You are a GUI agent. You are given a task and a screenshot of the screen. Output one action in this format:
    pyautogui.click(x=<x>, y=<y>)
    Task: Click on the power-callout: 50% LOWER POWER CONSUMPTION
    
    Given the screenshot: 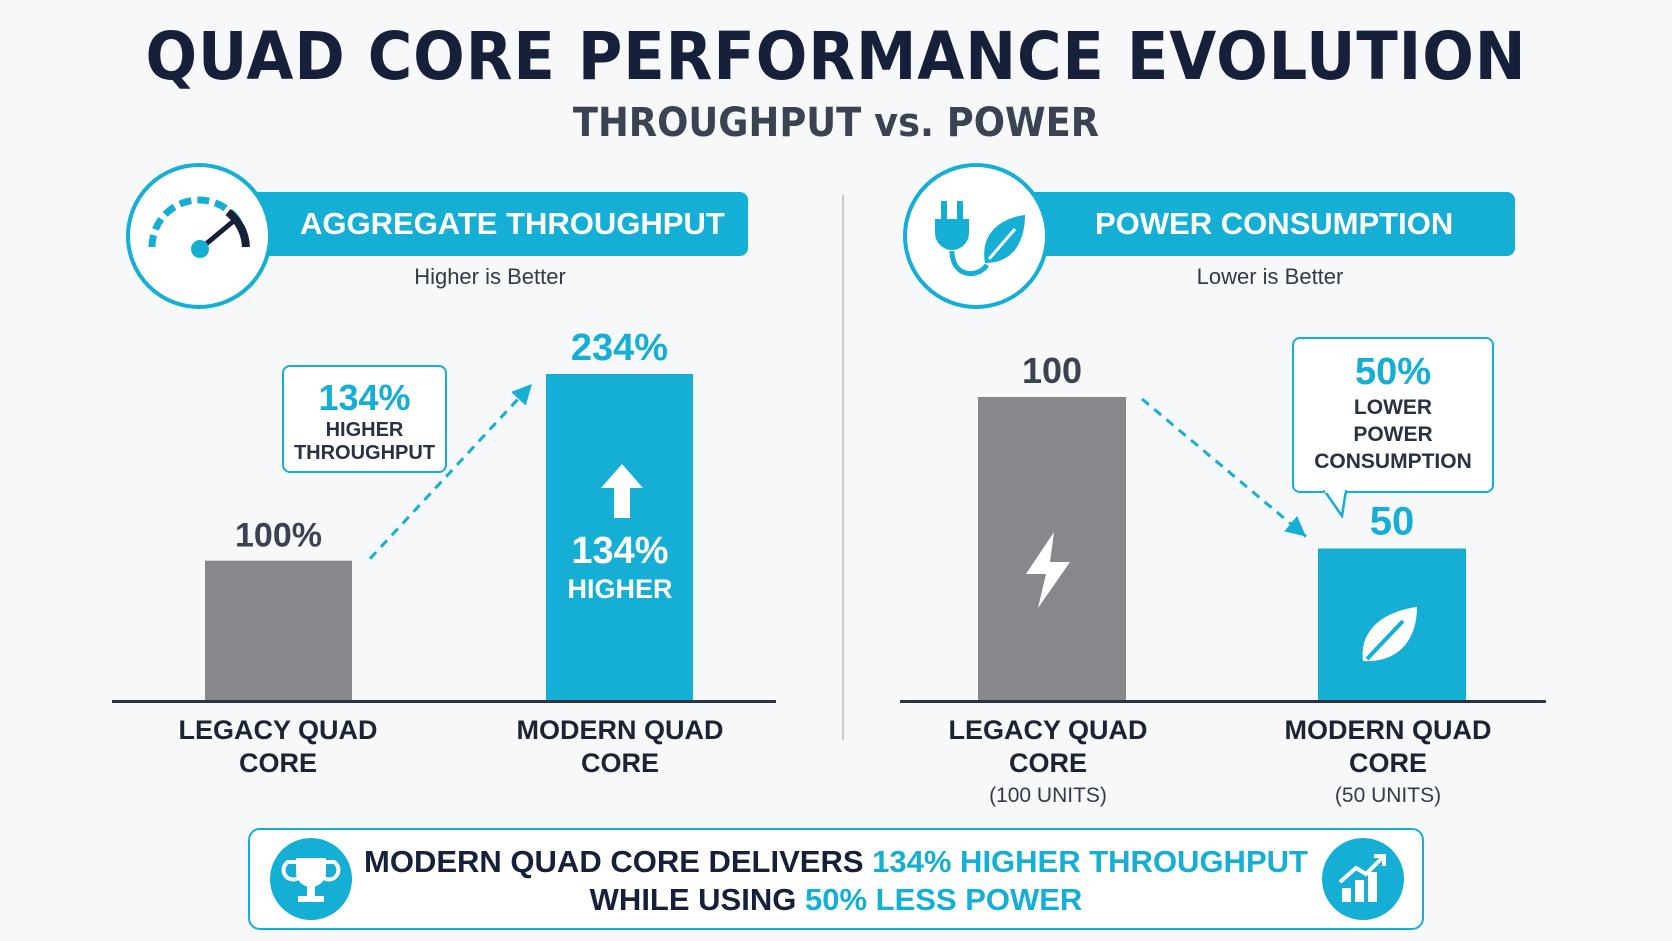 What is the action you would take?
    pyautogui.click(x=1393, y=415)
    